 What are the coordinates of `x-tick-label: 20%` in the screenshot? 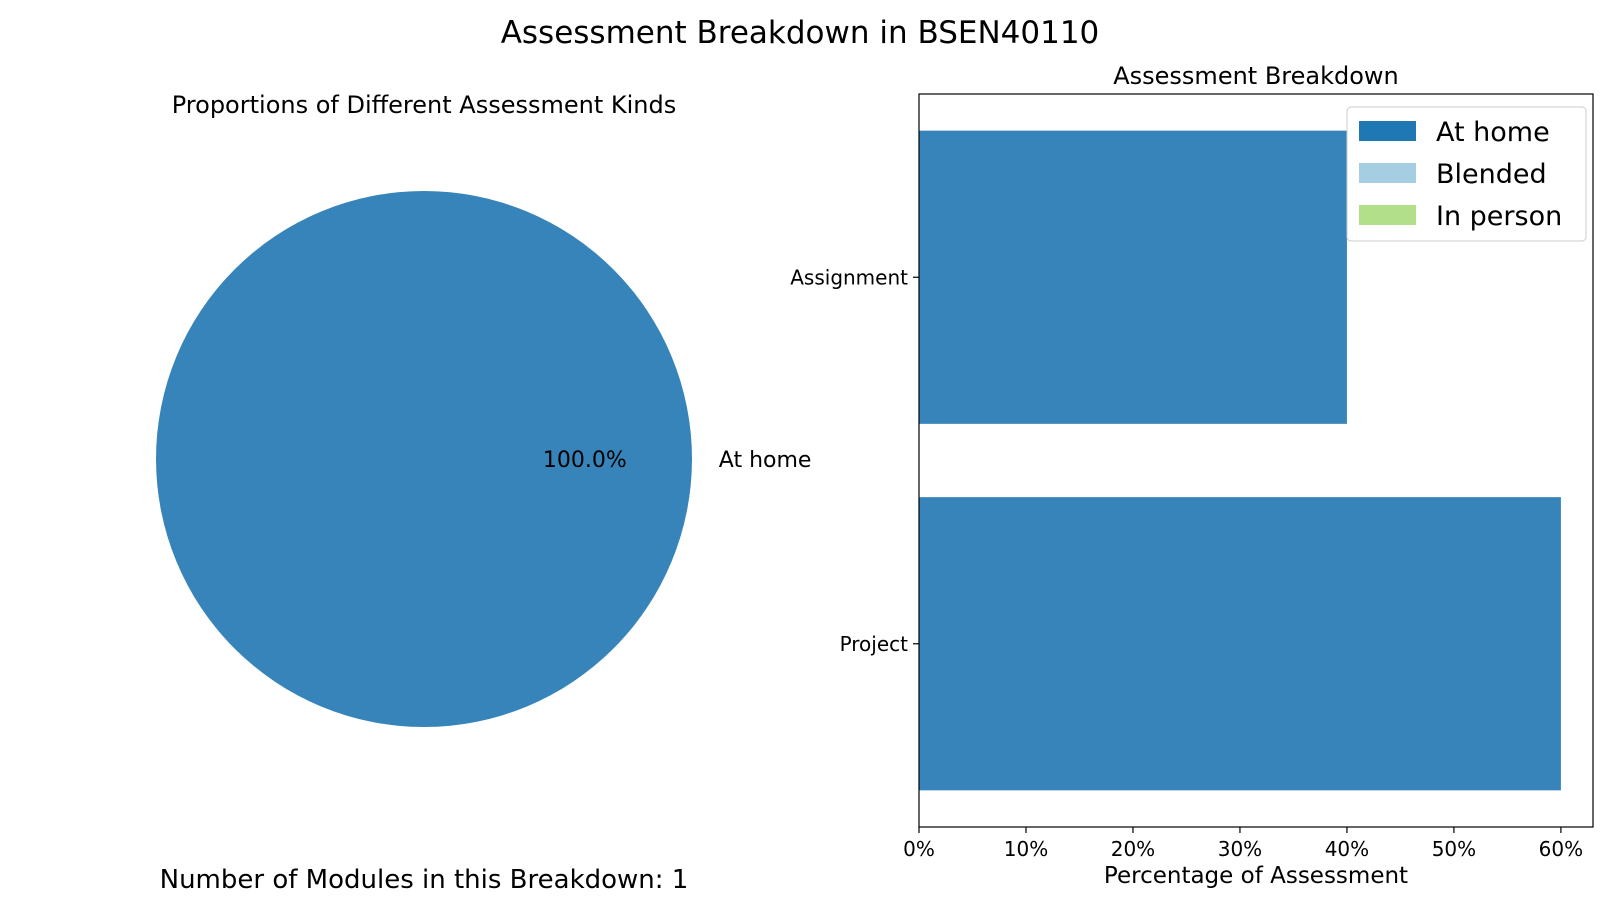 It's located at (1133, 849).